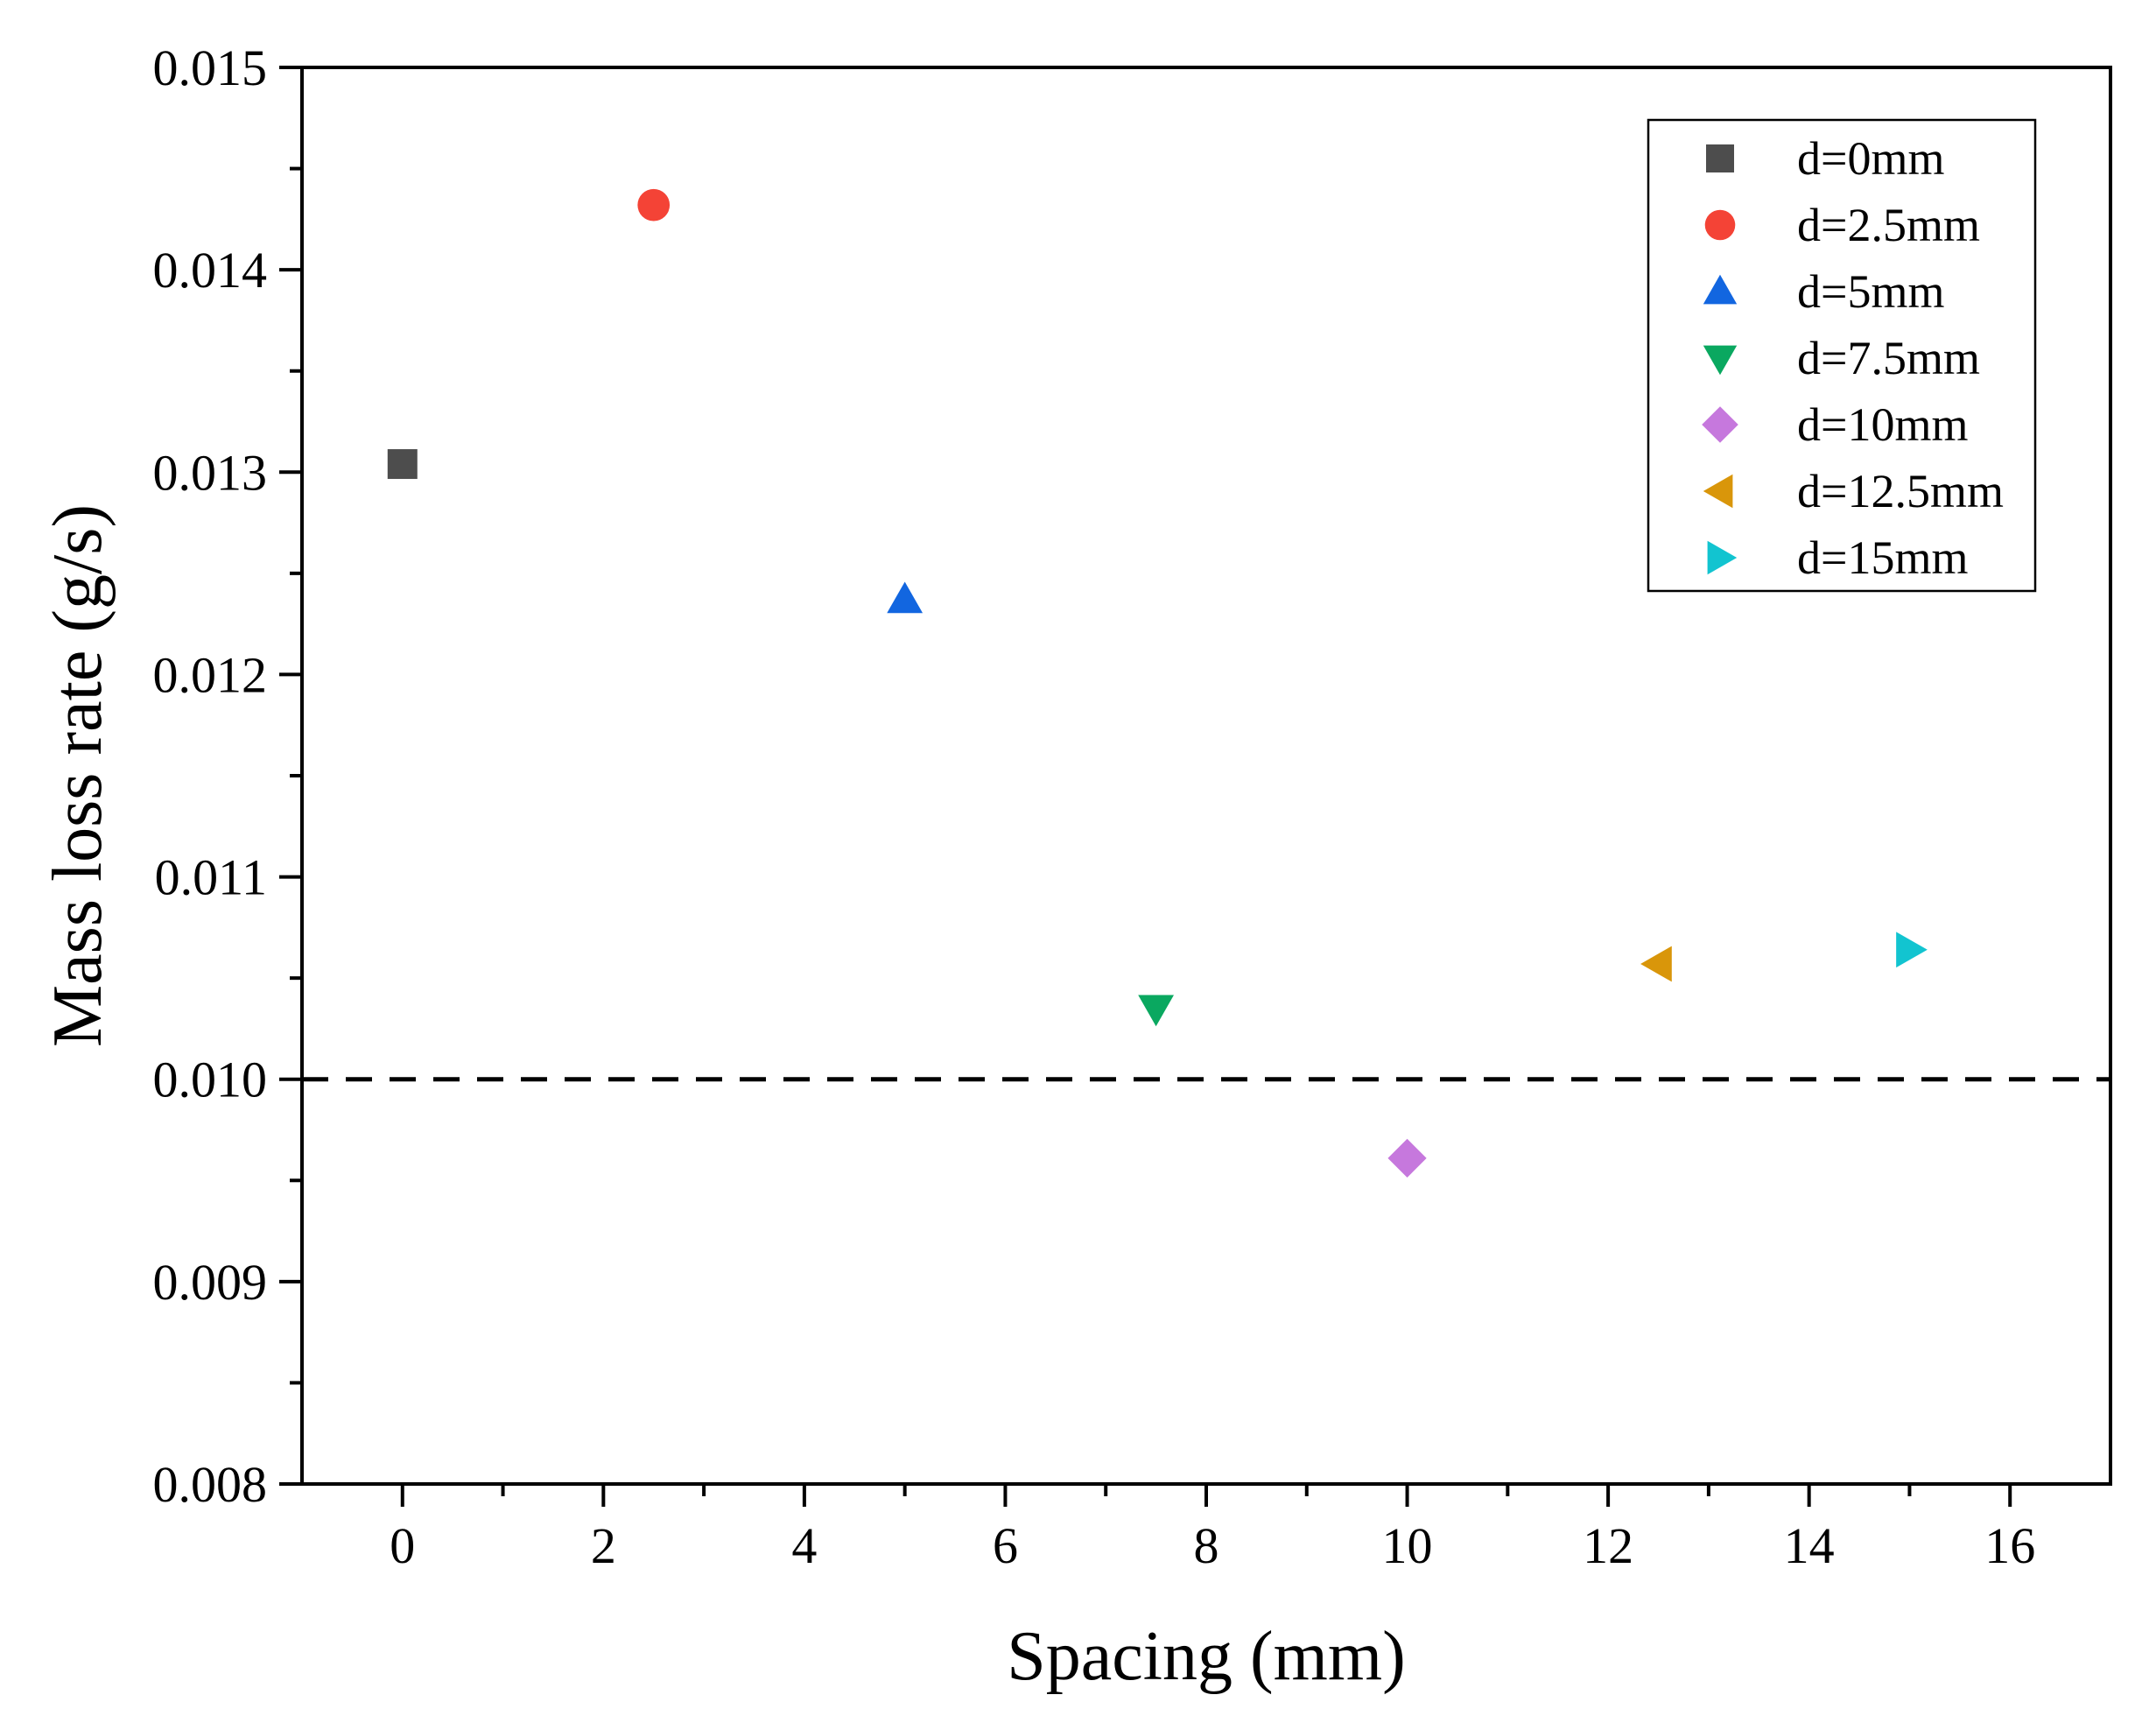 This screenshot has width=2156, height=1716. Describe the element at coordinates (603, 1545) in the screenshot. I see `x-tick-label: 2` at that location.